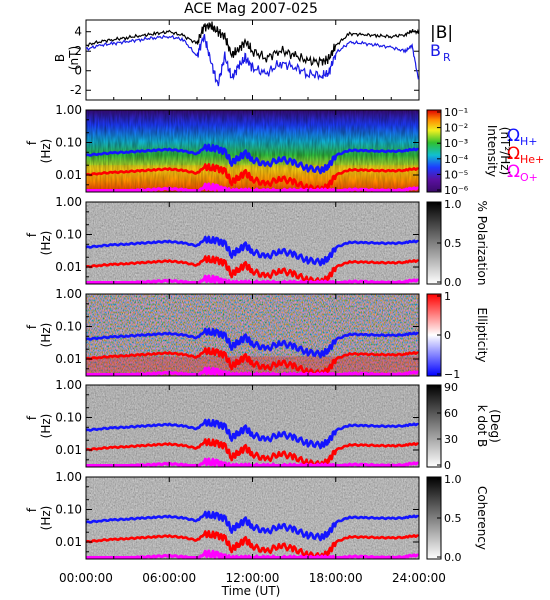 The width and height of the screenshot is (550, 600). What do you see at coordinates (482, 335) in the screenshot?
I see `colorbar-label: Ellipticity` at bounding box center [482, 335].